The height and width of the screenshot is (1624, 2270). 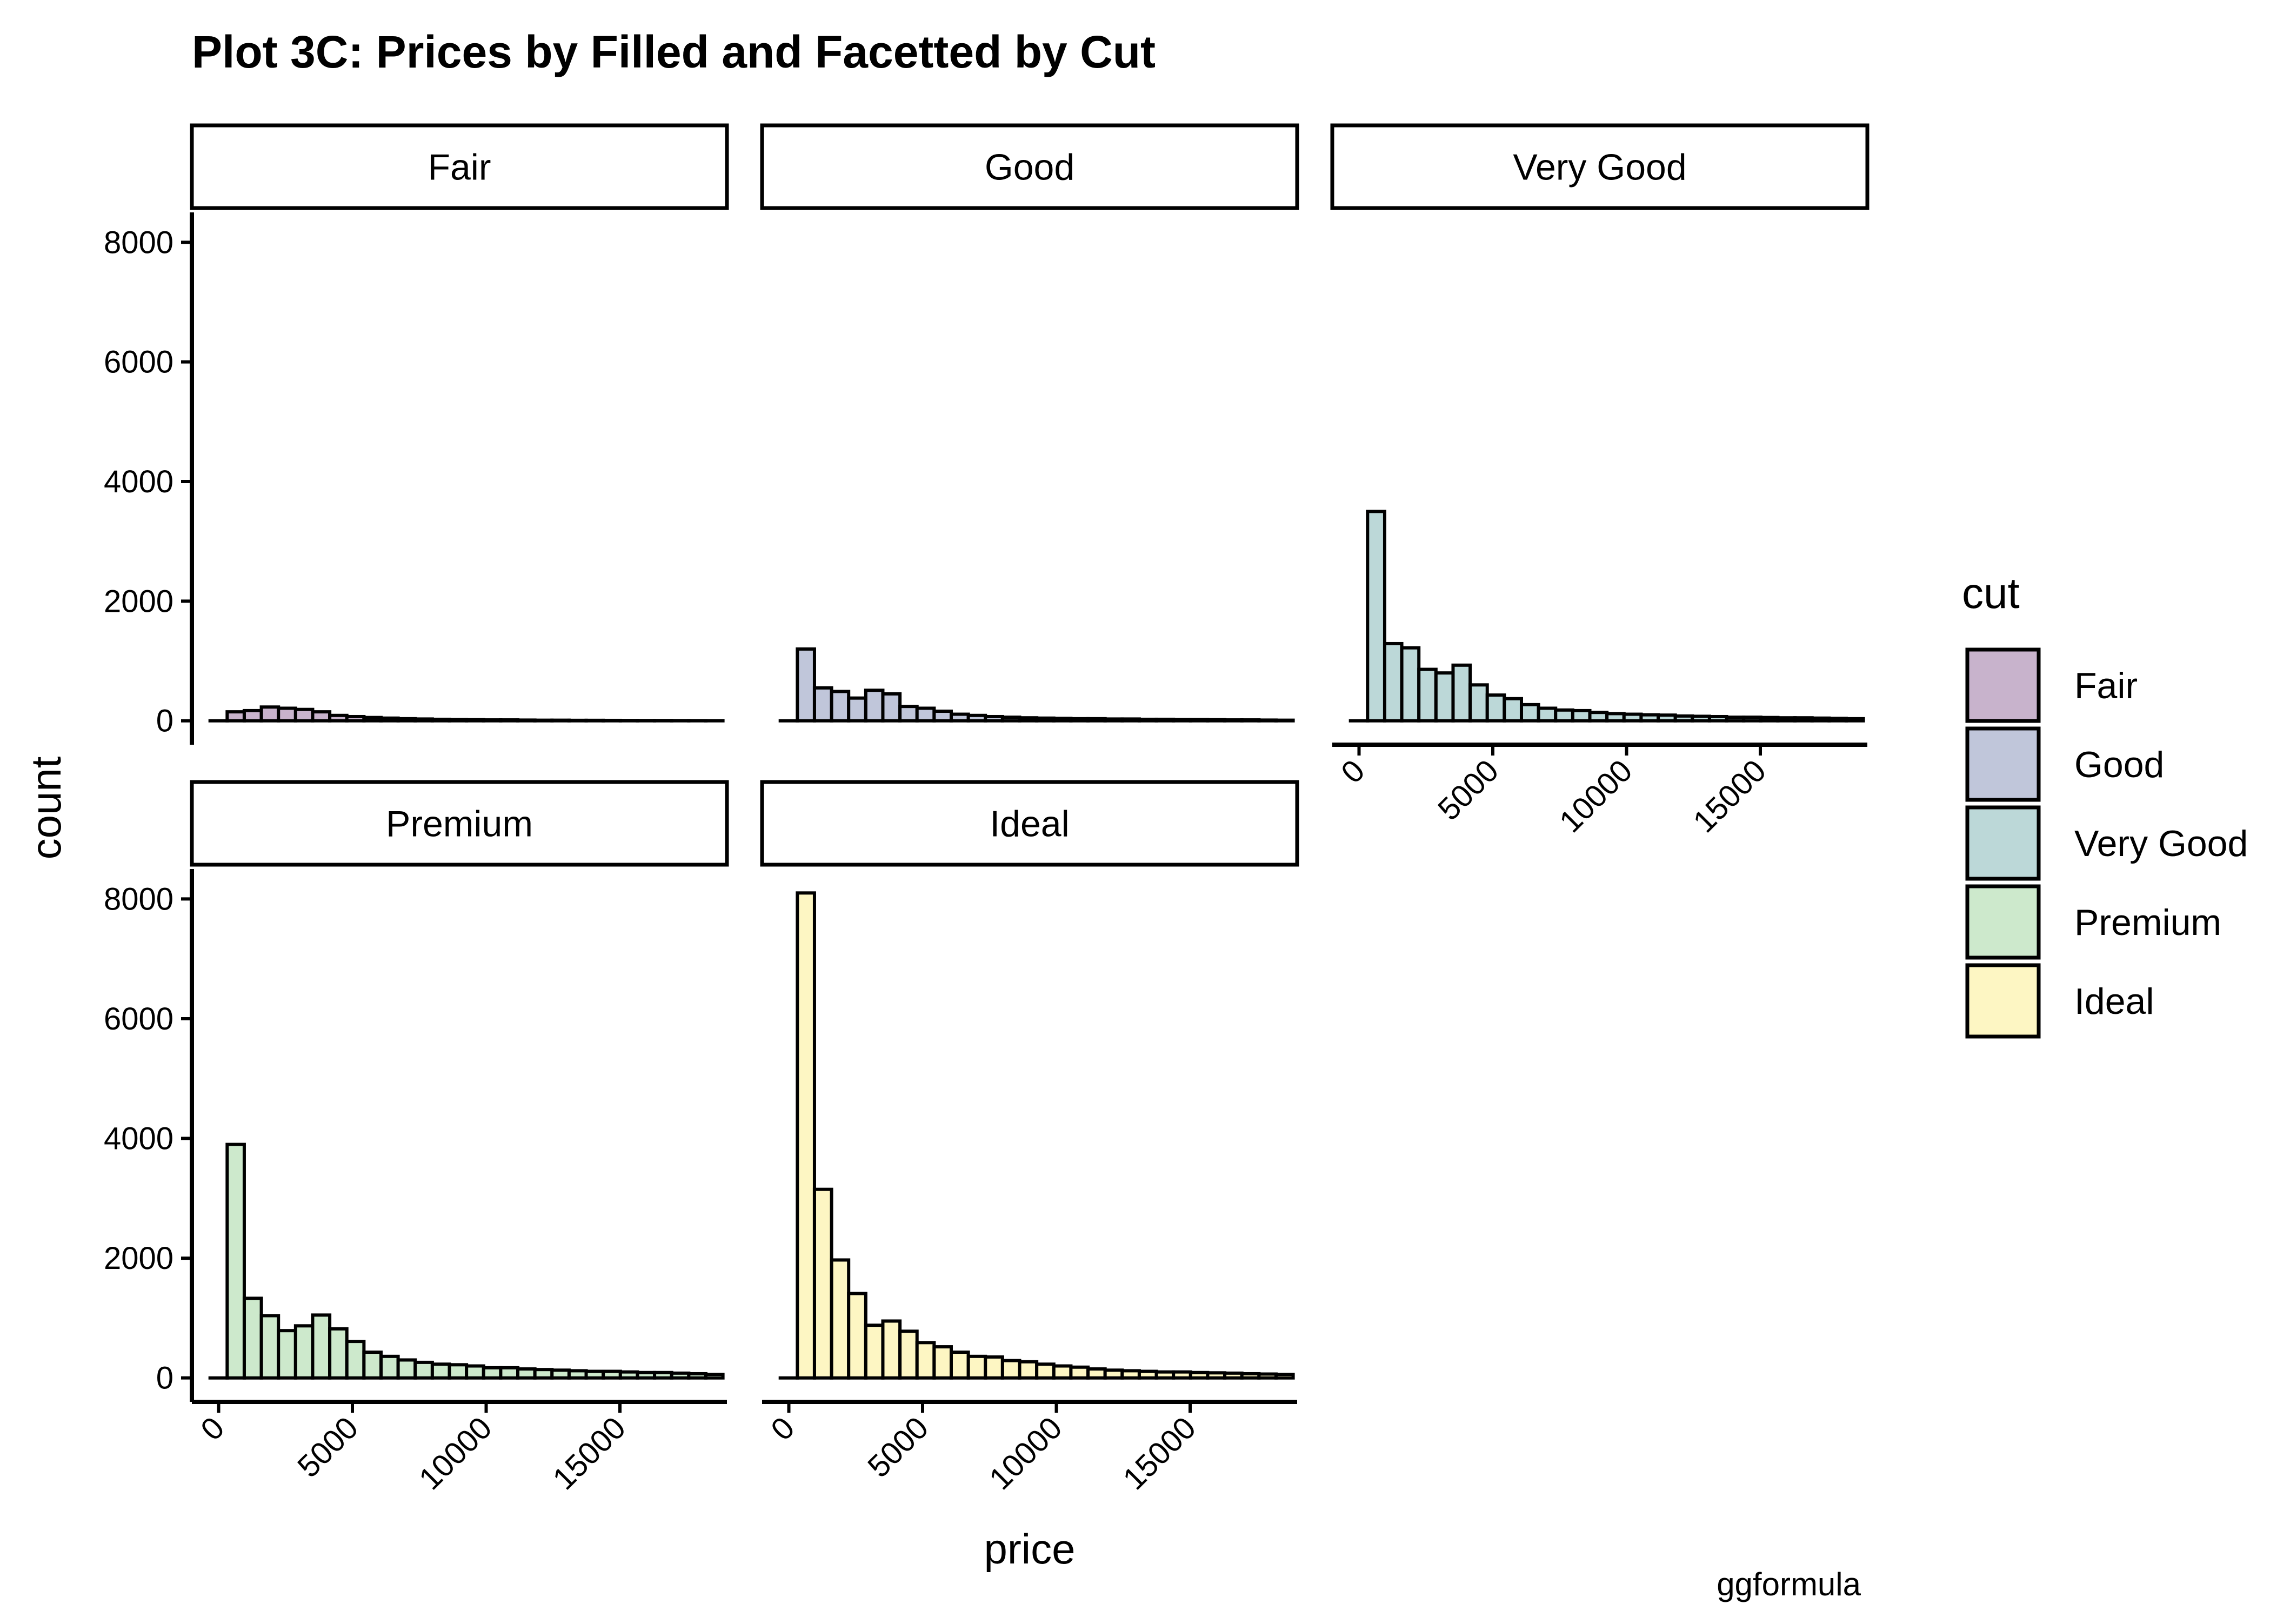 What do you see at coordinates (2003, 685) in the screenshot?
I see `legend-swatch` at bounding box center [2003, 685].